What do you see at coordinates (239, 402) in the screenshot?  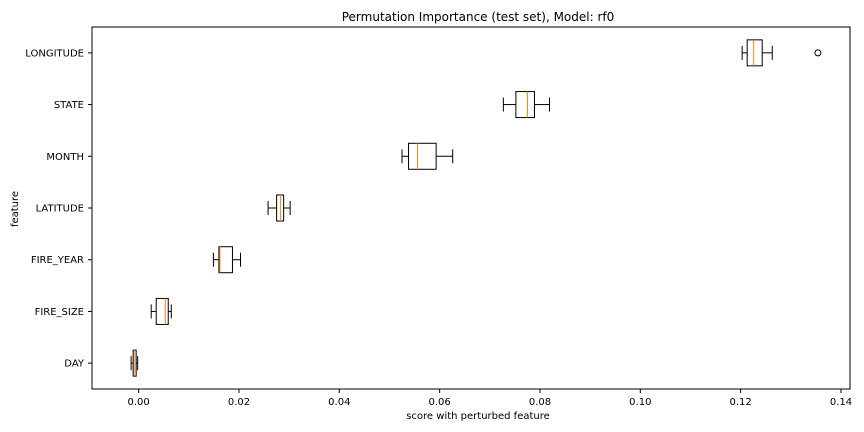 I see `x-tick-label: 0.02` at bounding box center [239, 402].